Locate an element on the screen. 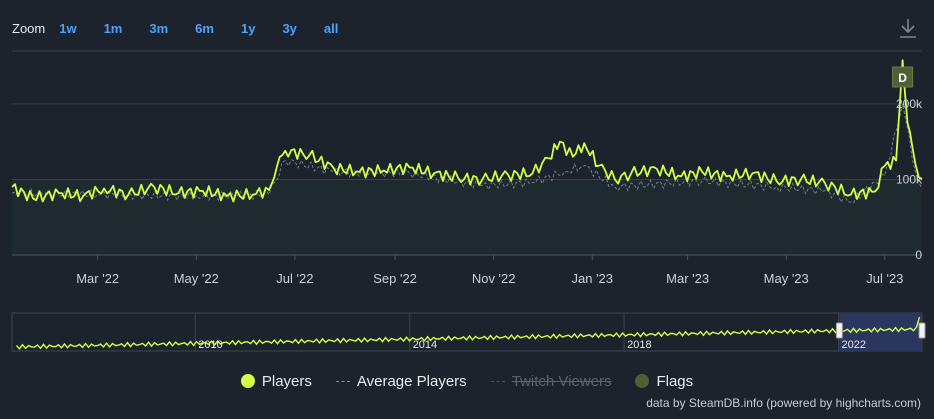 This screenshot has height=419, width=934. legend-item-twitch: Twitch Viewers is located at coordinates (551, 381).